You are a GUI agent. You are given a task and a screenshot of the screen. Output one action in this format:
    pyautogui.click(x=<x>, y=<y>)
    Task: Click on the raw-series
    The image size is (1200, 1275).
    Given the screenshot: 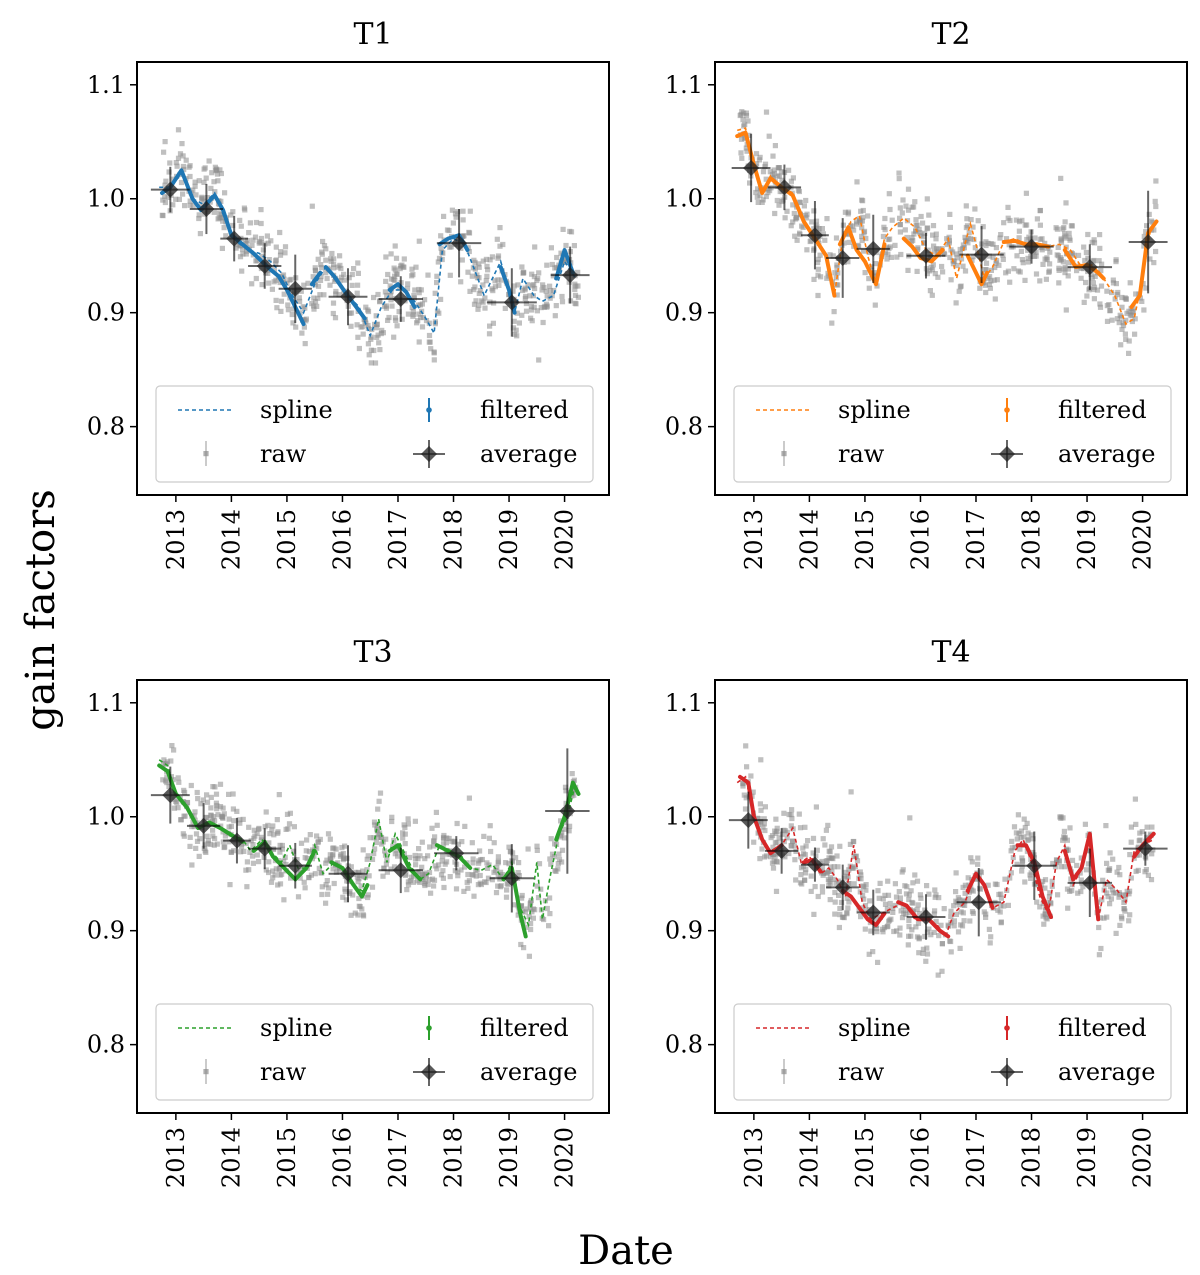 What is the action you would take?
    pyautogui.click(x=369, y=851)
    